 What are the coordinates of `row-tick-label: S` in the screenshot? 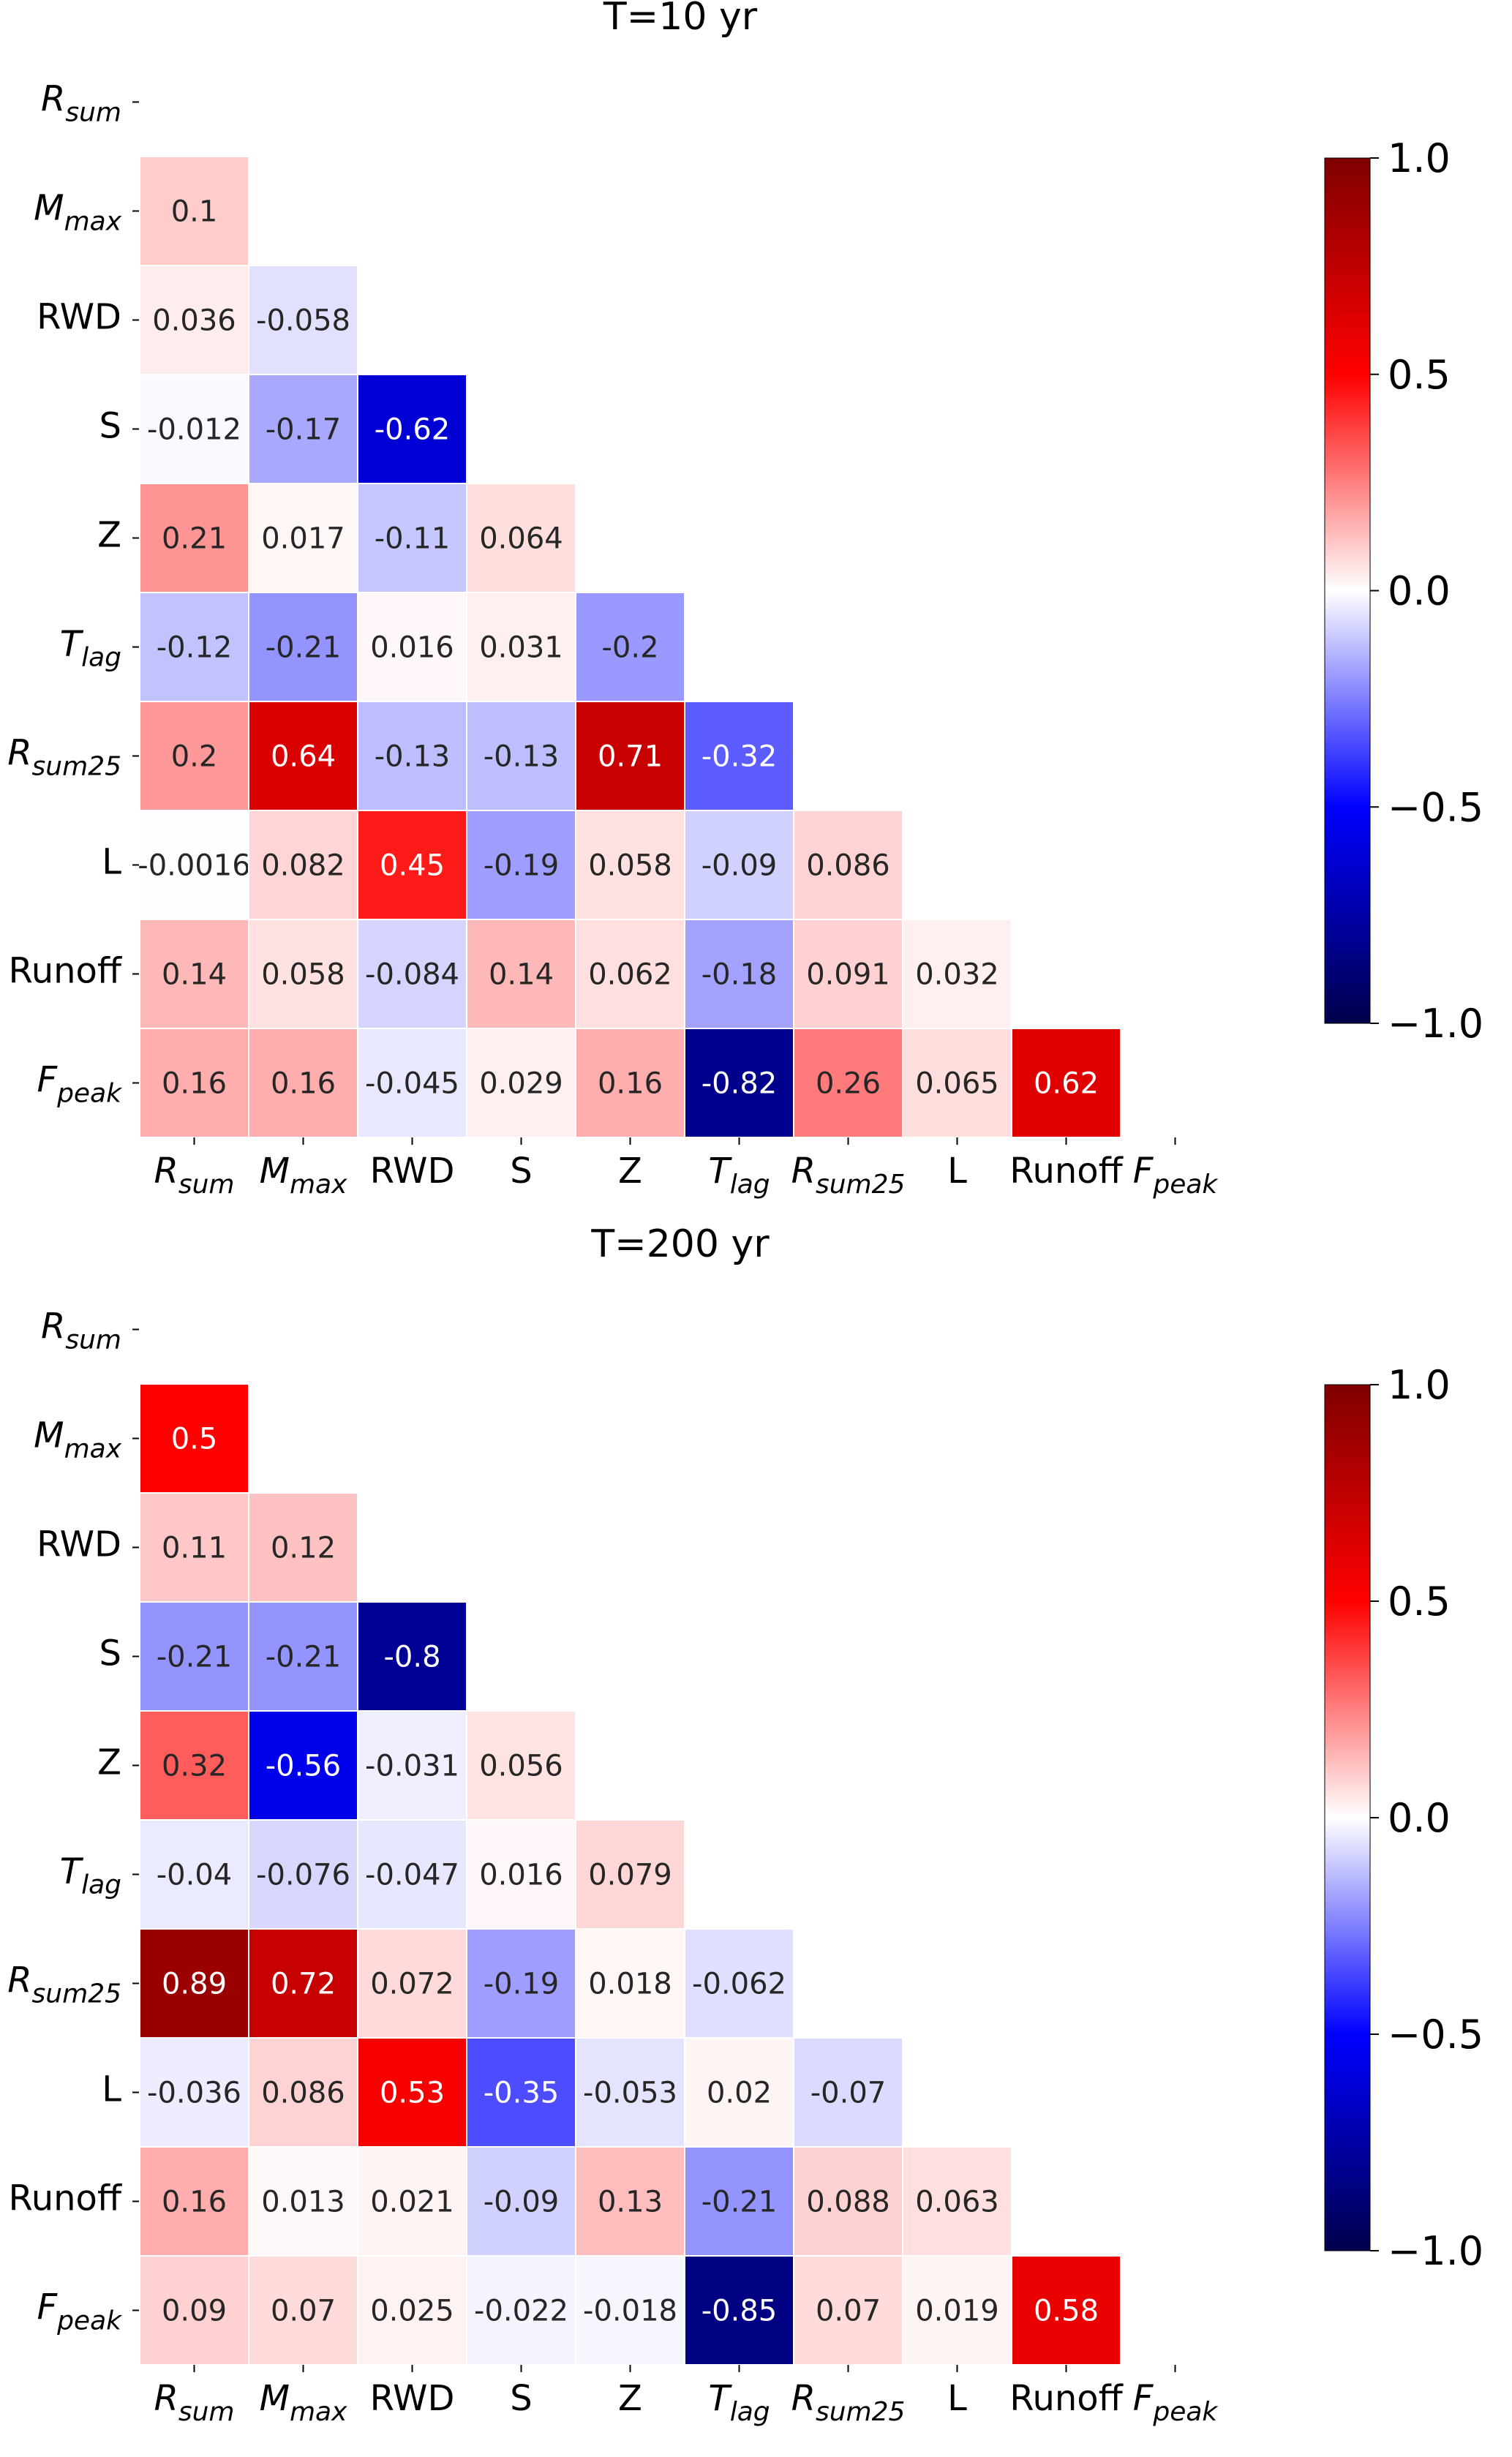 It's located at (110, 1653).